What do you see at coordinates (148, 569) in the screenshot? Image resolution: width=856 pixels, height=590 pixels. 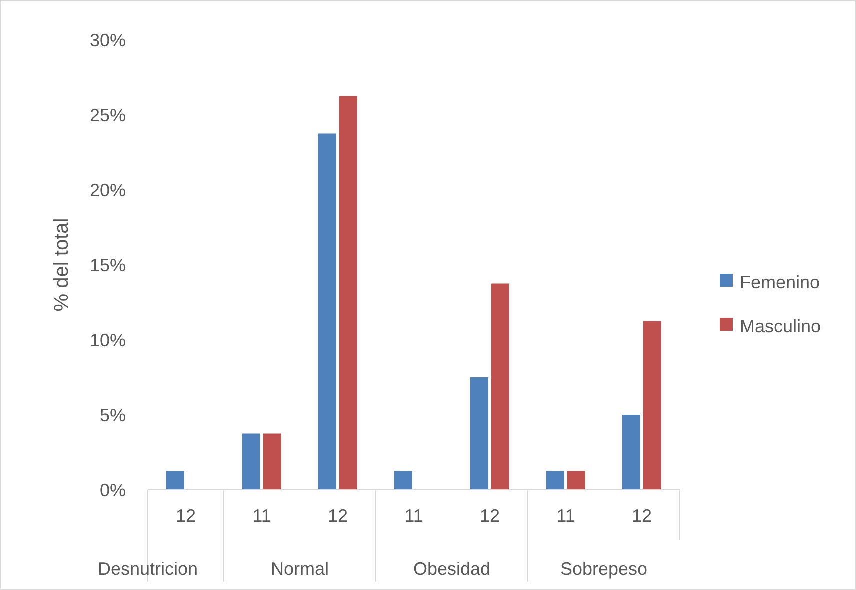 I see `text: Desnutricion` at bounding box center [148, 569].